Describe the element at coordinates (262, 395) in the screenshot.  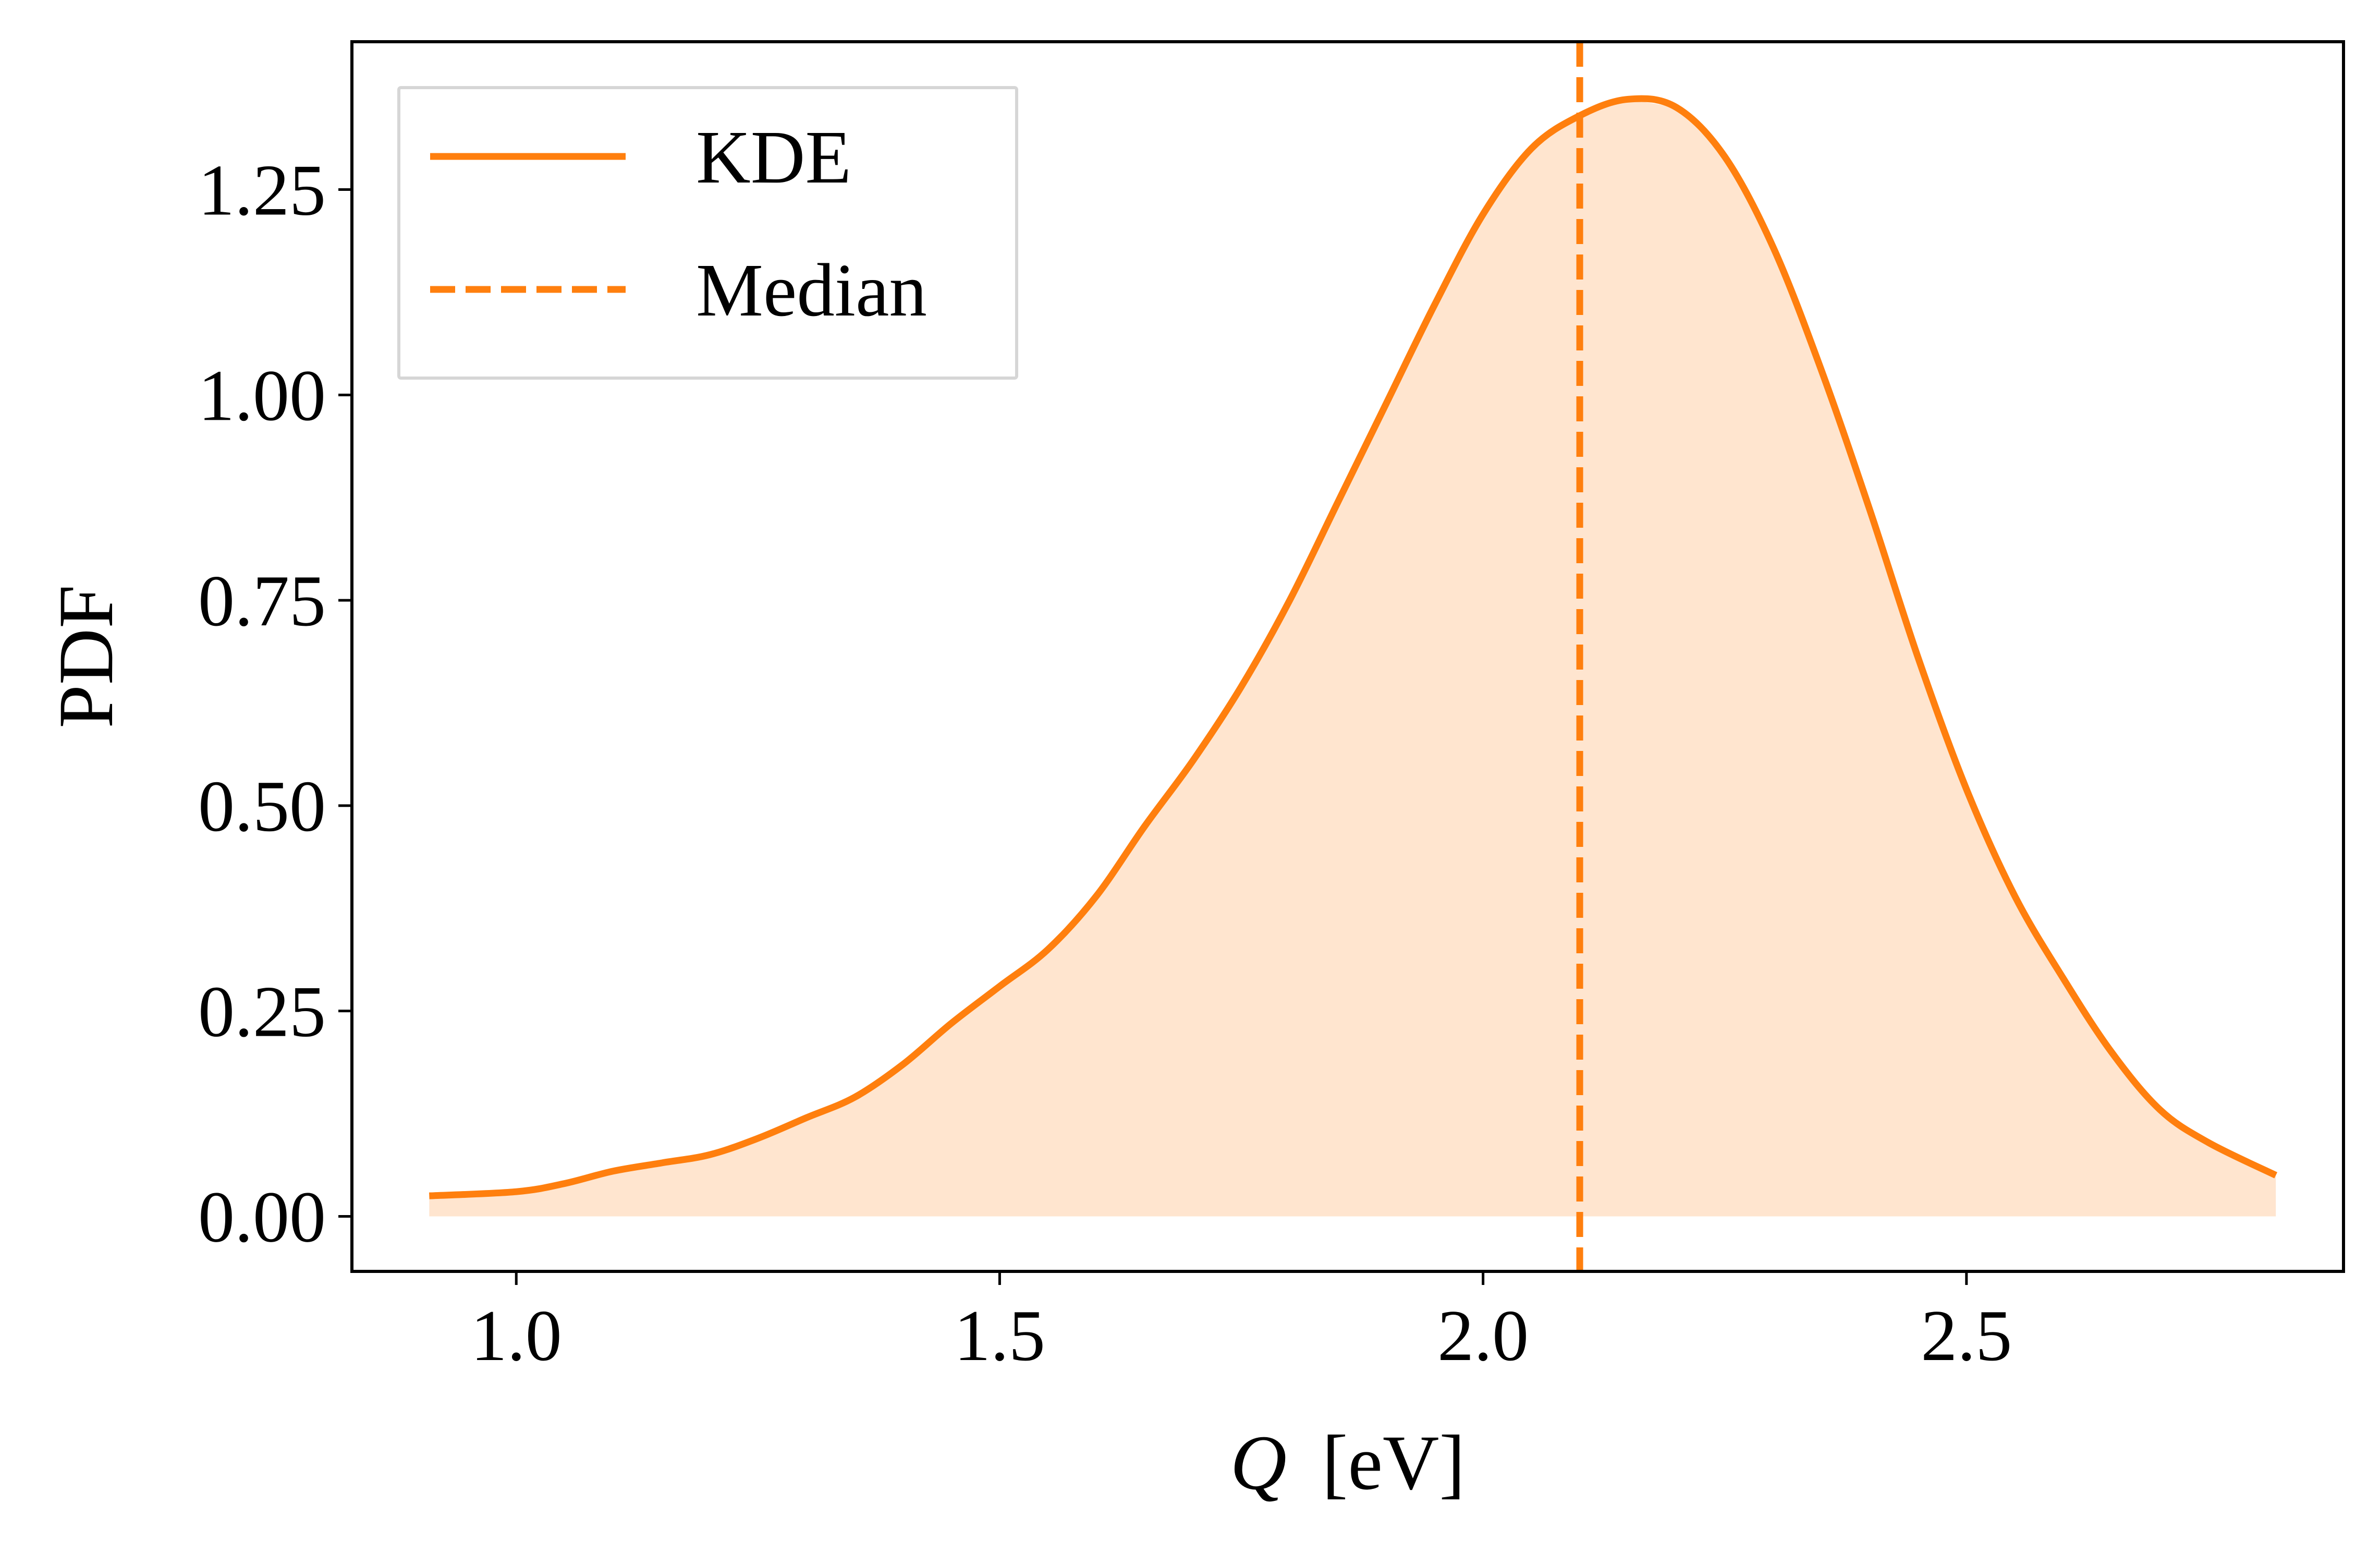
I see `y-tick-label: 1.00` at that location.